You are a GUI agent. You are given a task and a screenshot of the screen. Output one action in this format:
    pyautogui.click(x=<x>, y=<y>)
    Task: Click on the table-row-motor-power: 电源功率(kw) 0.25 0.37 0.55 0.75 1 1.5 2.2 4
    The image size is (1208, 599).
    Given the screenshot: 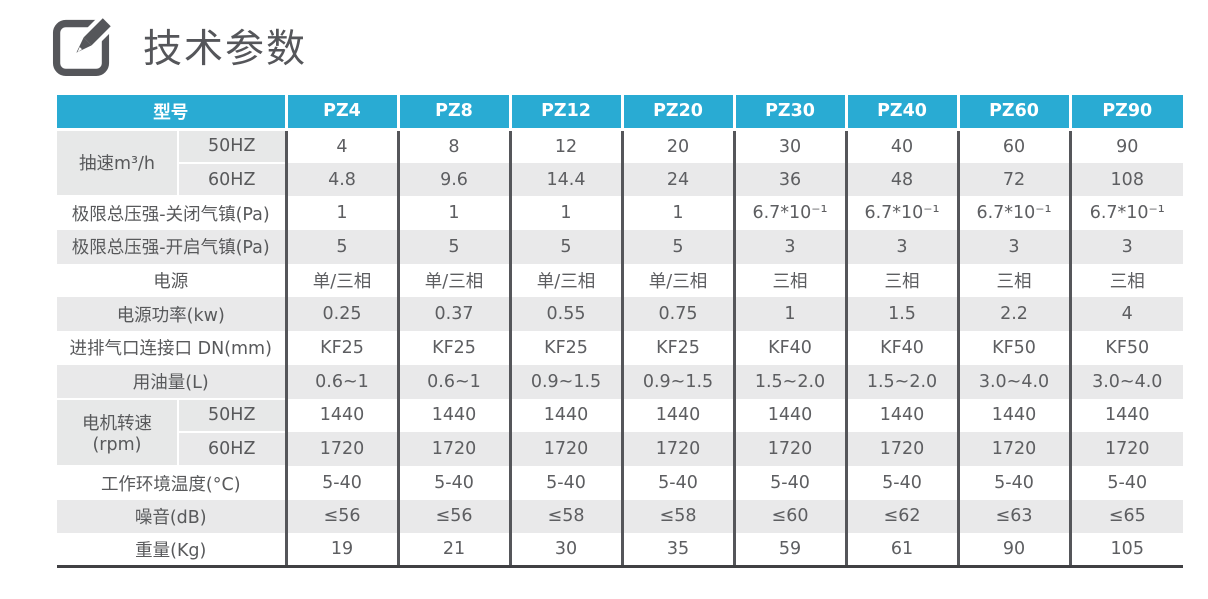 What is the action you would take?
    pyautogui.click(x=620, y=314)
    